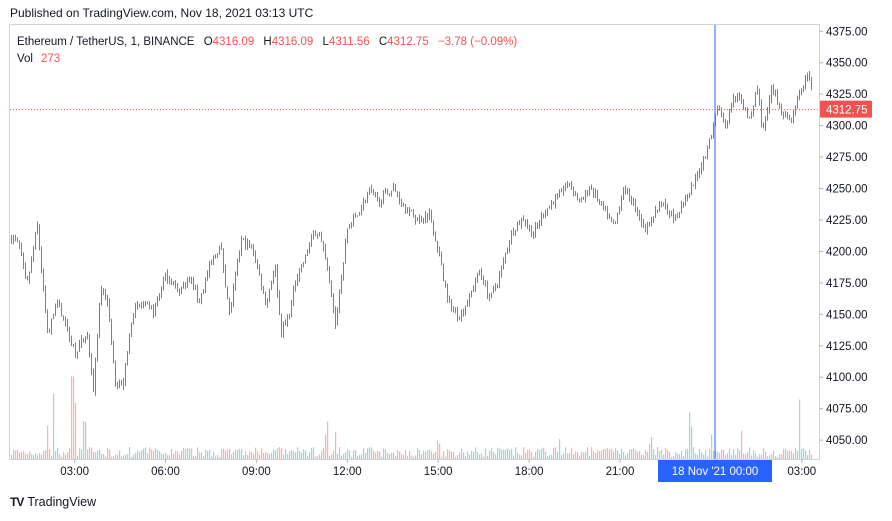 This screenshot has width=892, height=521. I want to click on tradingview-footer: TV TradingView, so click(53, 502).